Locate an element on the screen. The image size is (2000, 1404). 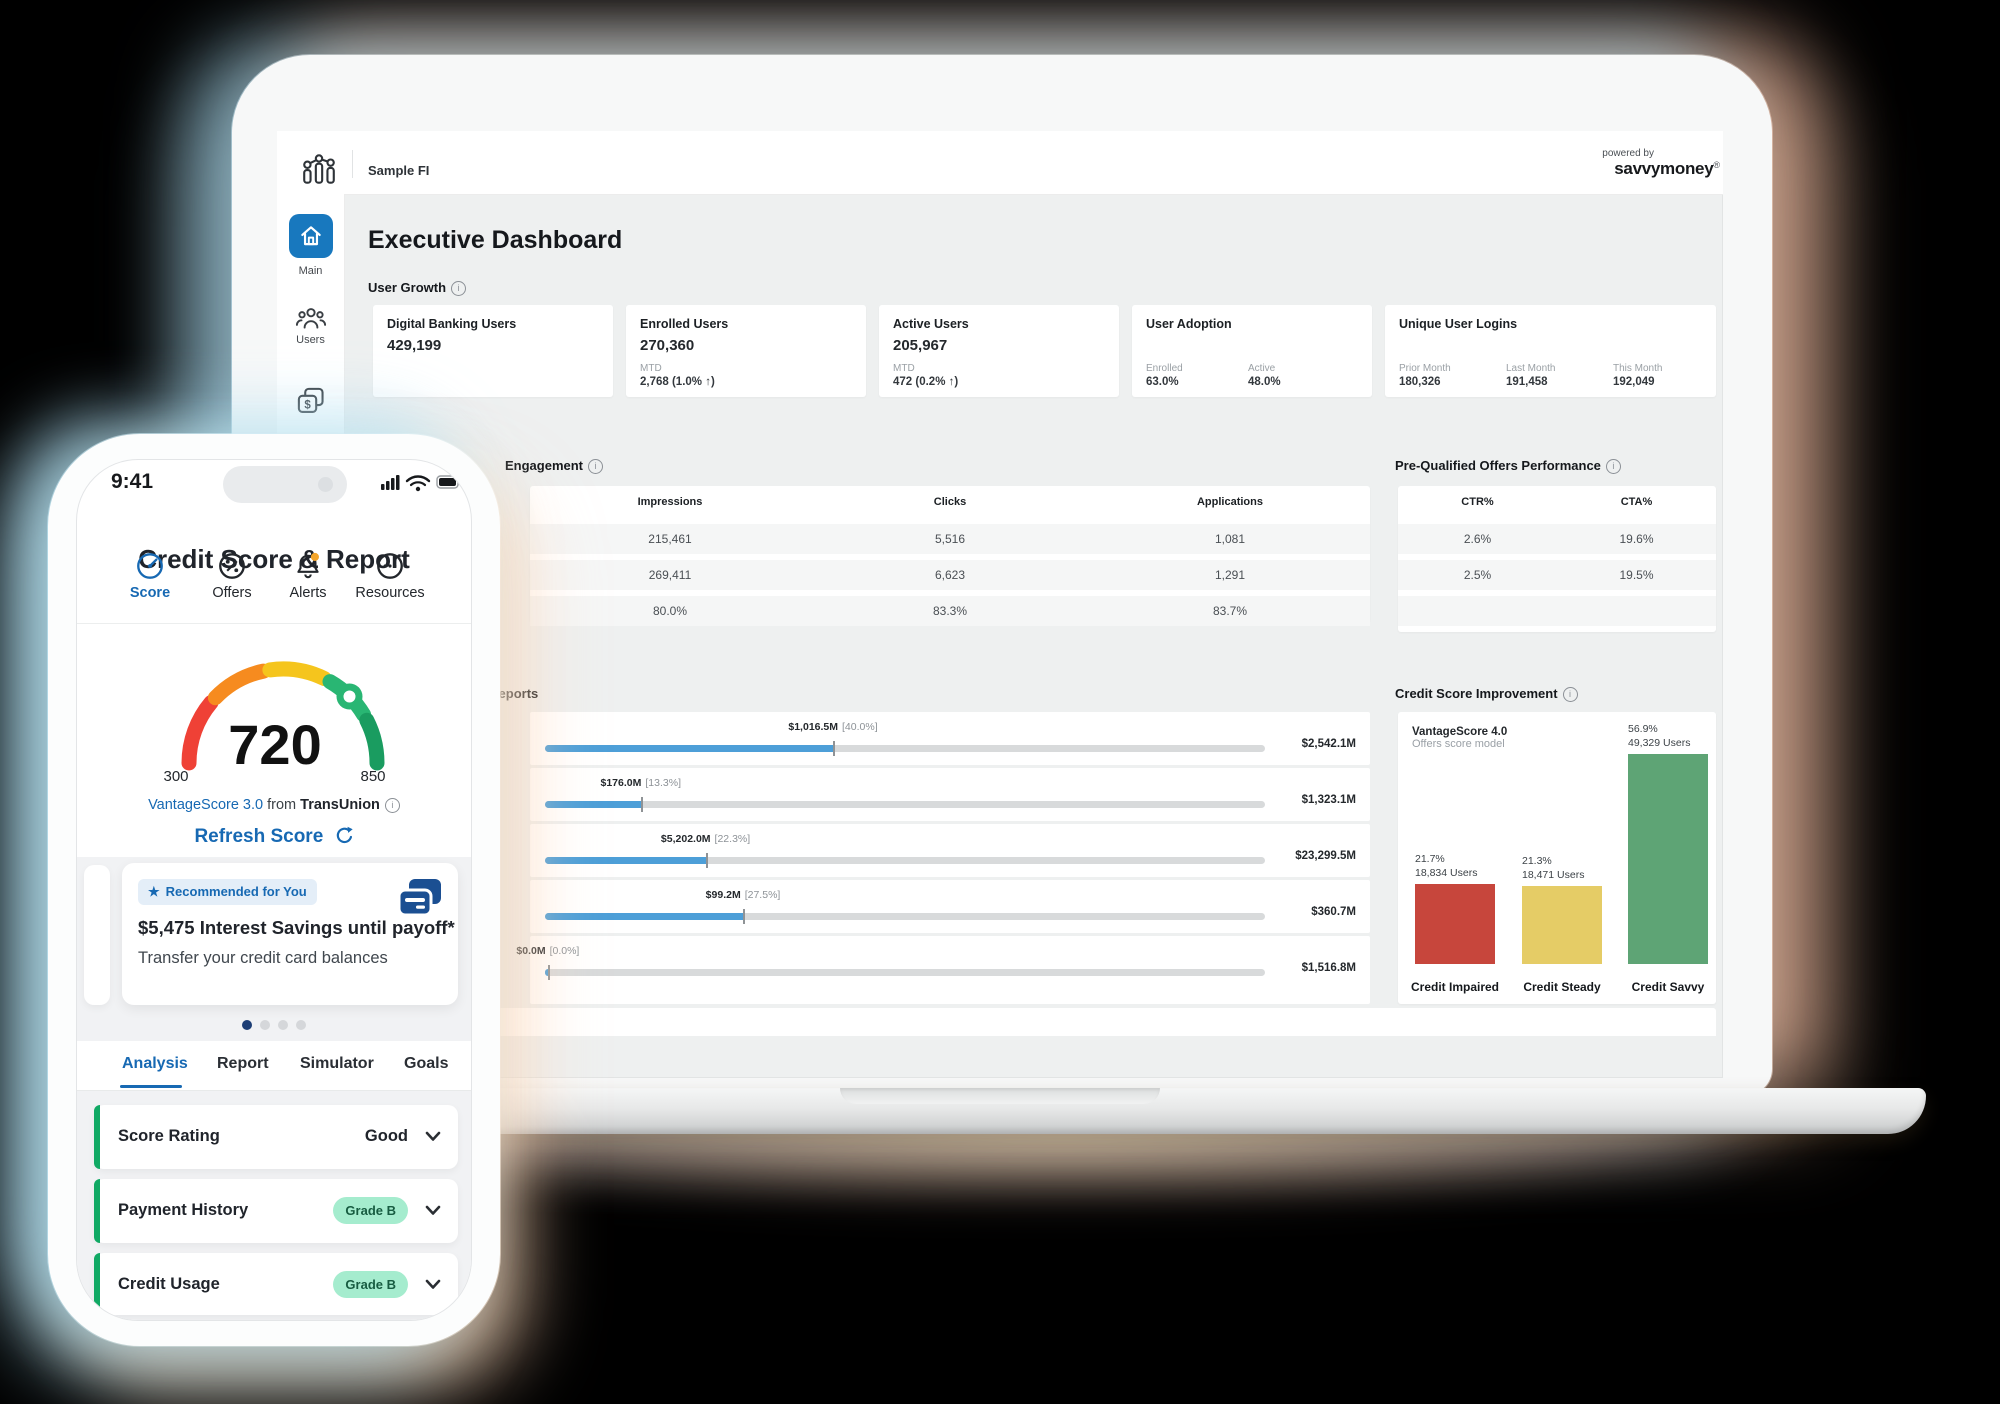
accordion-label: Score Rating is located at coordinates (169, 1136).